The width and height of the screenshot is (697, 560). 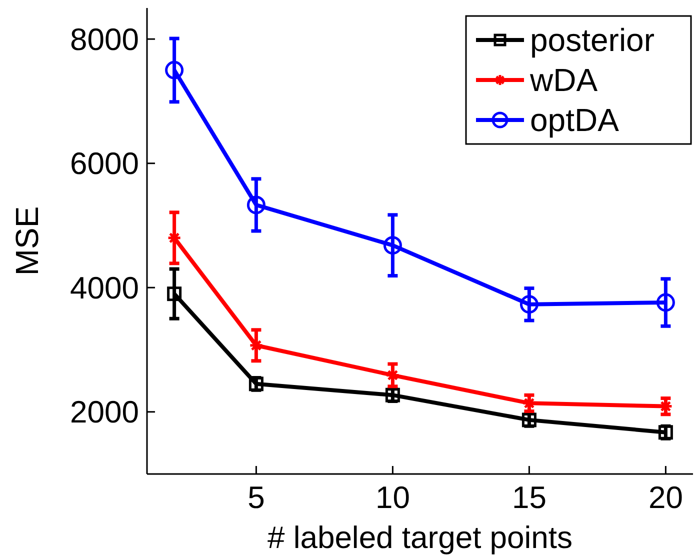 What do you see at coordinates (420, 537) in the screenshot?
I see `x-axis-title: # labeled target points` at bounding box center [420, 537].